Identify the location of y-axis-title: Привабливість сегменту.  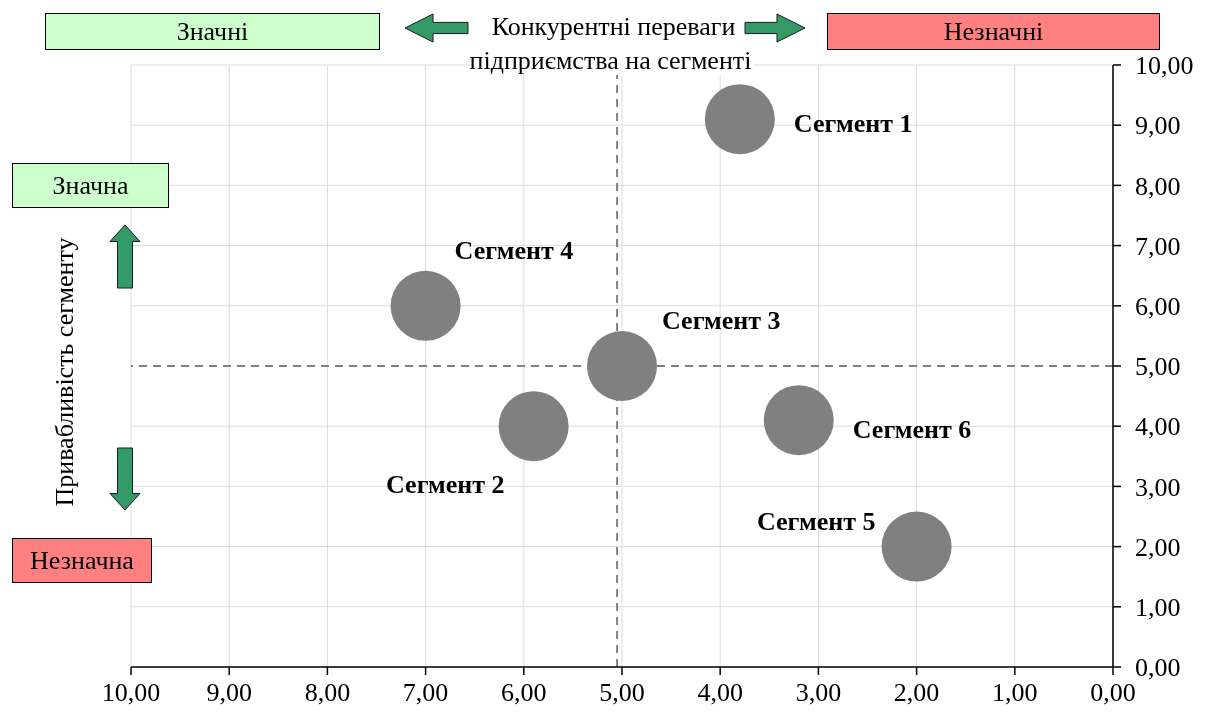
(65, 372).